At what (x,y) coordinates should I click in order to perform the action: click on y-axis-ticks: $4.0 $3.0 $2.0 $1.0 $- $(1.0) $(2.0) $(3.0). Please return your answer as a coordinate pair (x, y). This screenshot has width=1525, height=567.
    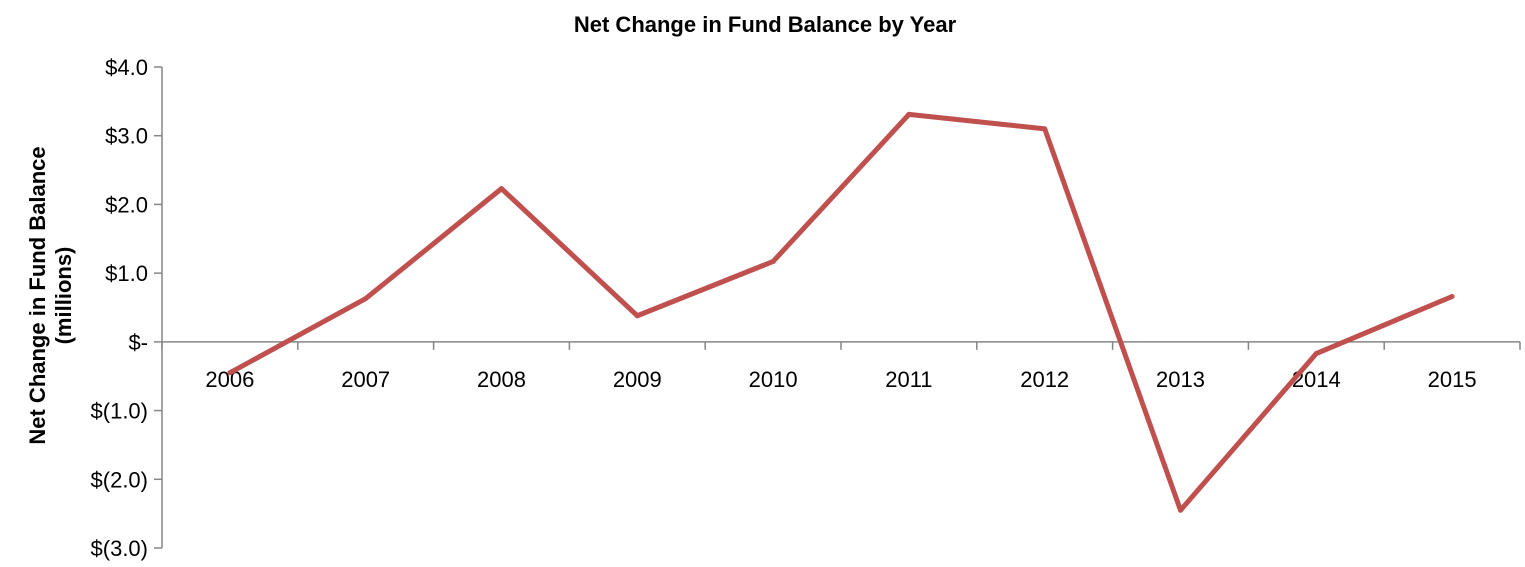
    Looking at the image, I should click on (126, 308).